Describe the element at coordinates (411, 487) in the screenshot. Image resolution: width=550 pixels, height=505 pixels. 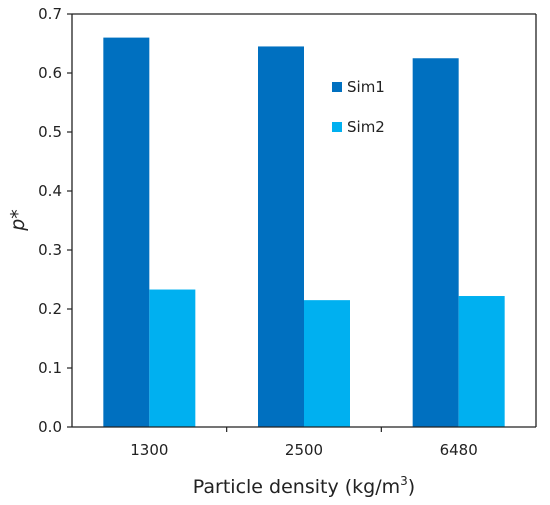
I see `x-axis-title-end: )` at that location.